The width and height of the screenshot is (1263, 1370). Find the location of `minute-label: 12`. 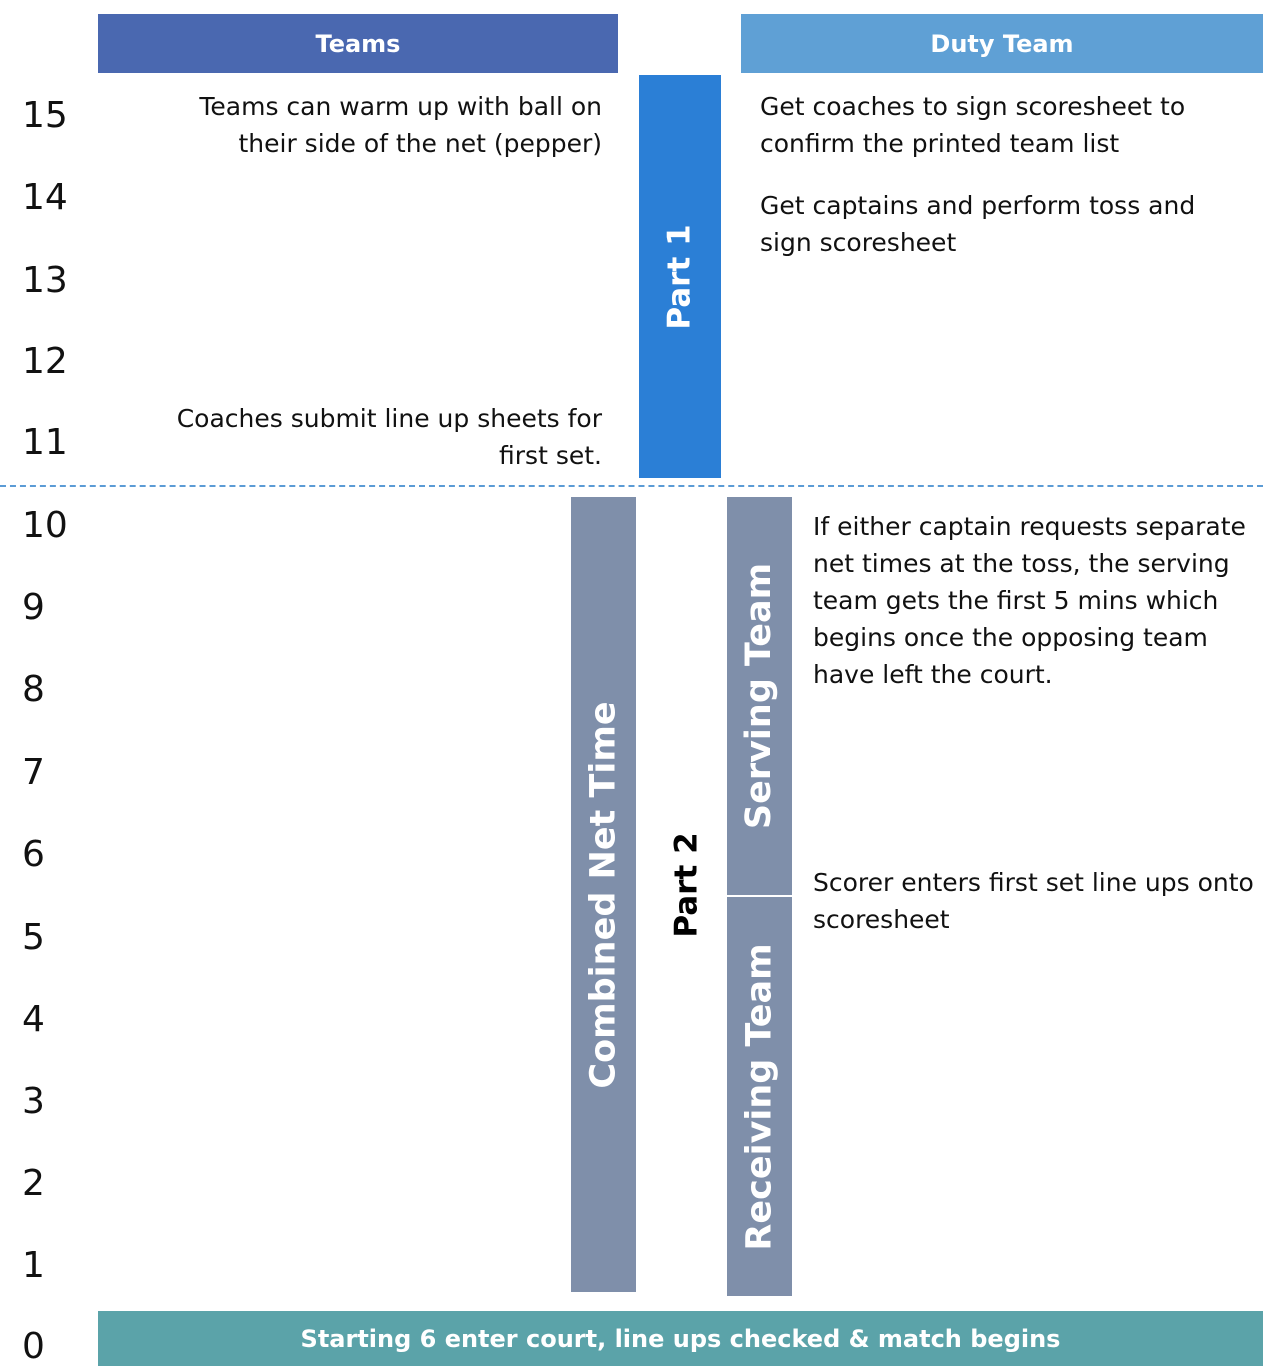

minute-label: 12 is located at coordinates (45, 361).